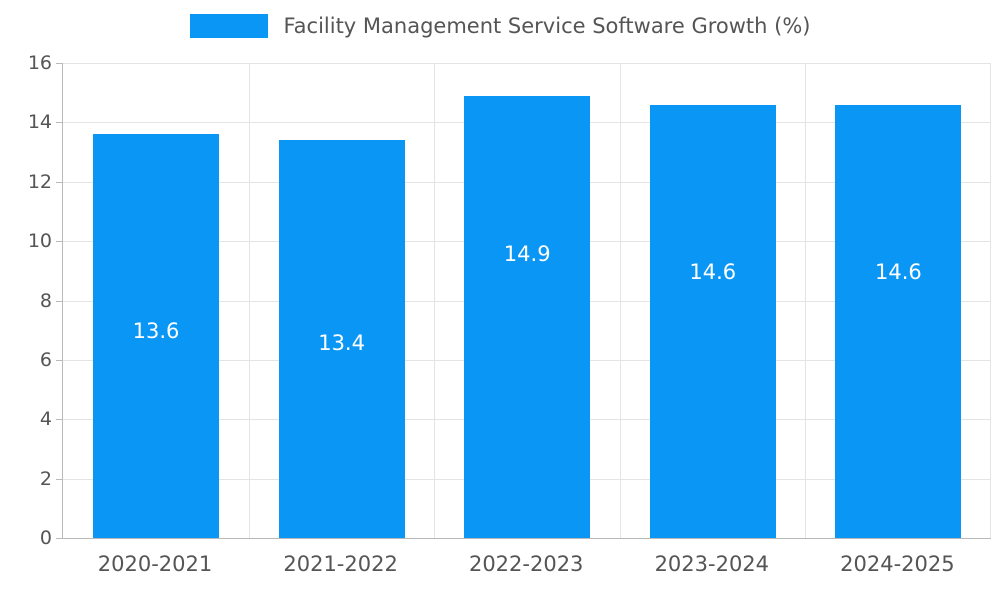  I want to click on x-tick-label: 2020-2021, so click(155, 564).